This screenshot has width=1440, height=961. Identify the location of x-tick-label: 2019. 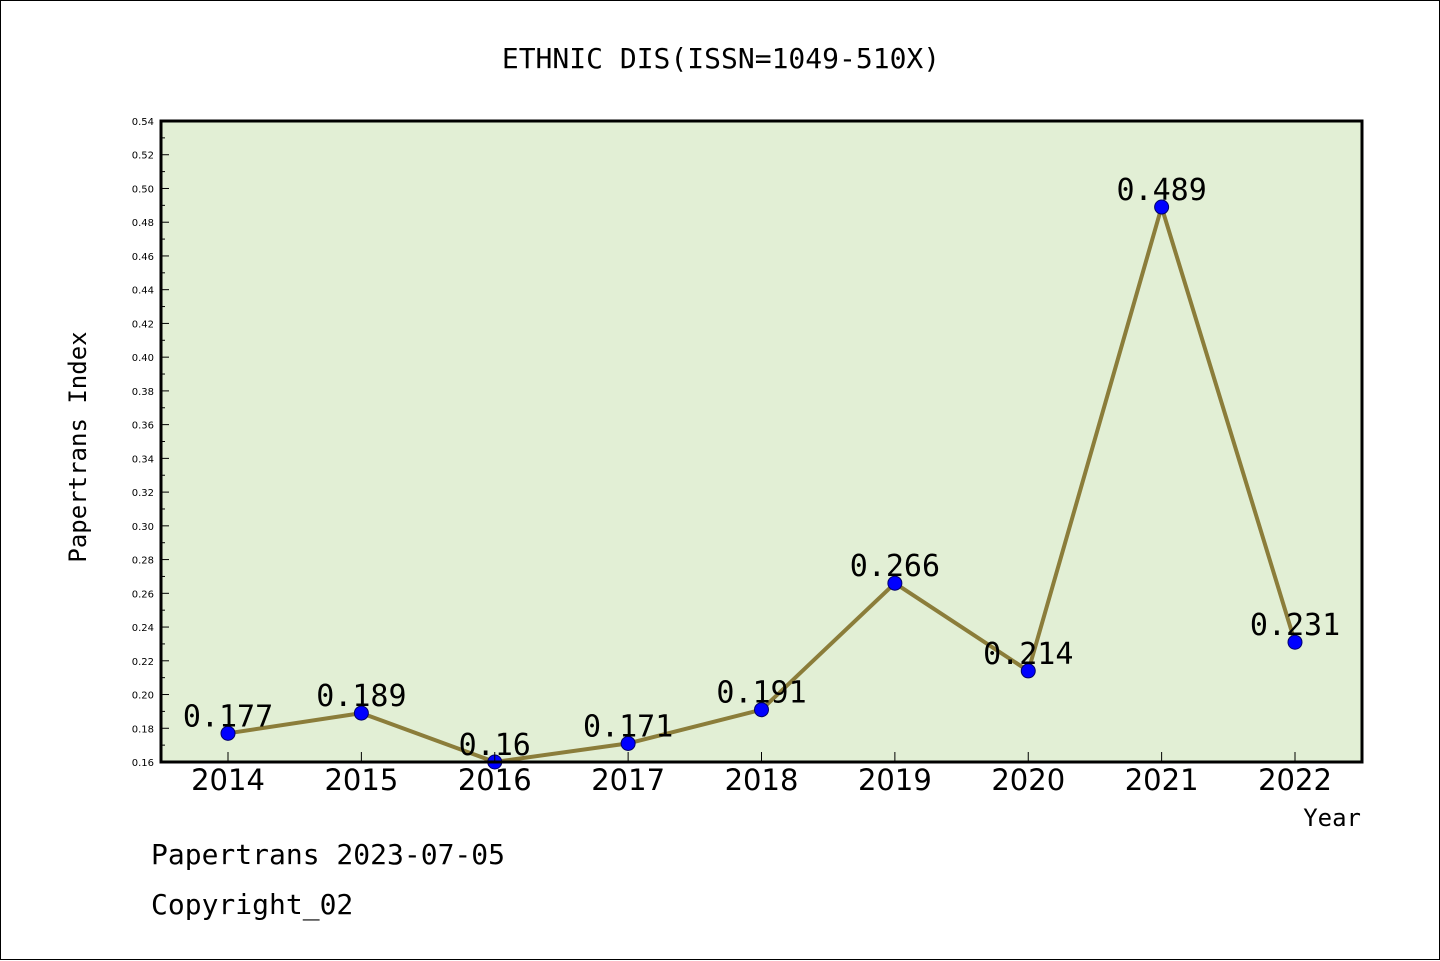
(895, 780).